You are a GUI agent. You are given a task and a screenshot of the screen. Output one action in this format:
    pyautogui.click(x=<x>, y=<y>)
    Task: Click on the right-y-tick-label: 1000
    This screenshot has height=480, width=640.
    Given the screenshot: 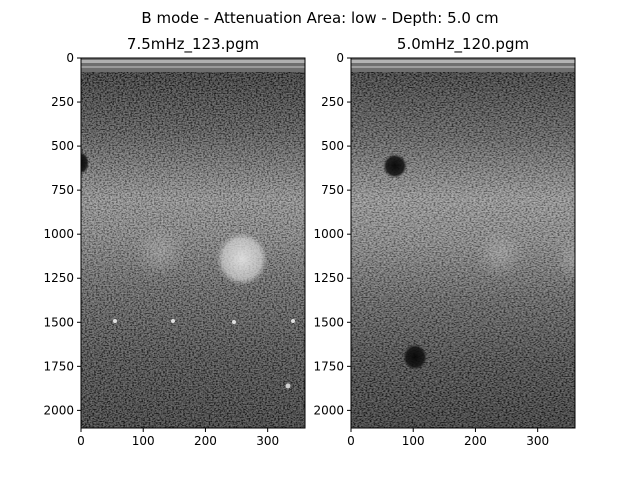 What is the action you would take?
    pyautogui.click(x=328, y=234)
    